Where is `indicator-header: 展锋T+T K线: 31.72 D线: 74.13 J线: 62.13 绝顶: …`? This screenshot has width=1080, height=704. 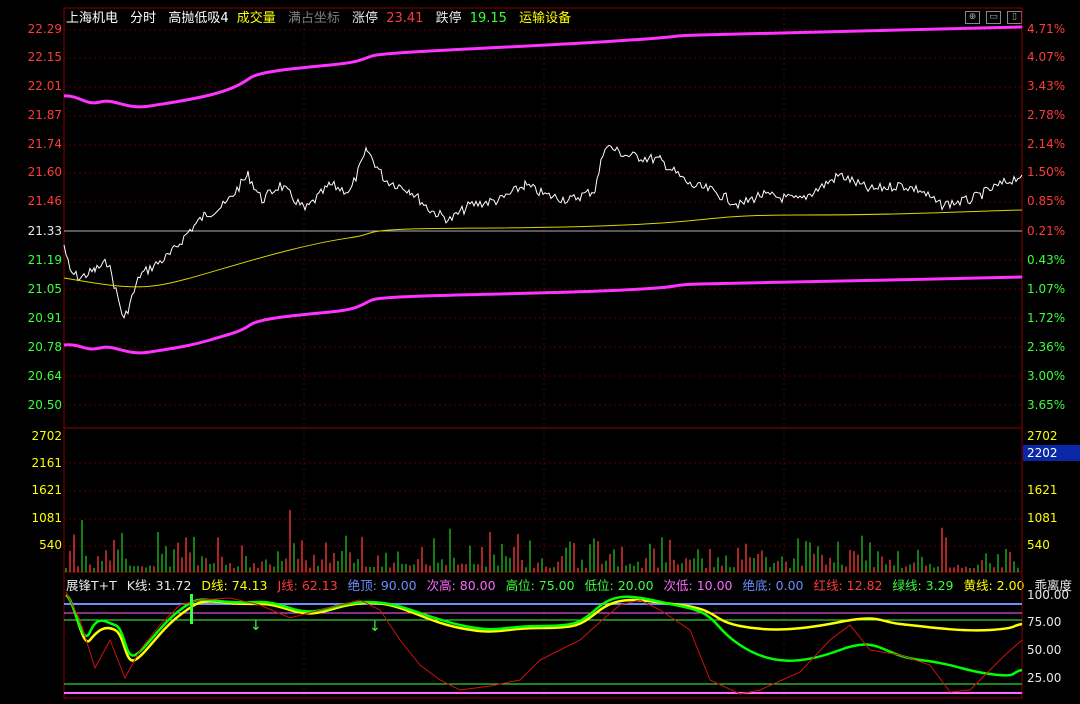 indicator-header: 展锋T+T K线: 31.72 D线: 74.13 J线: 62.13 绝顶: … is located at coordinates (572, 584).